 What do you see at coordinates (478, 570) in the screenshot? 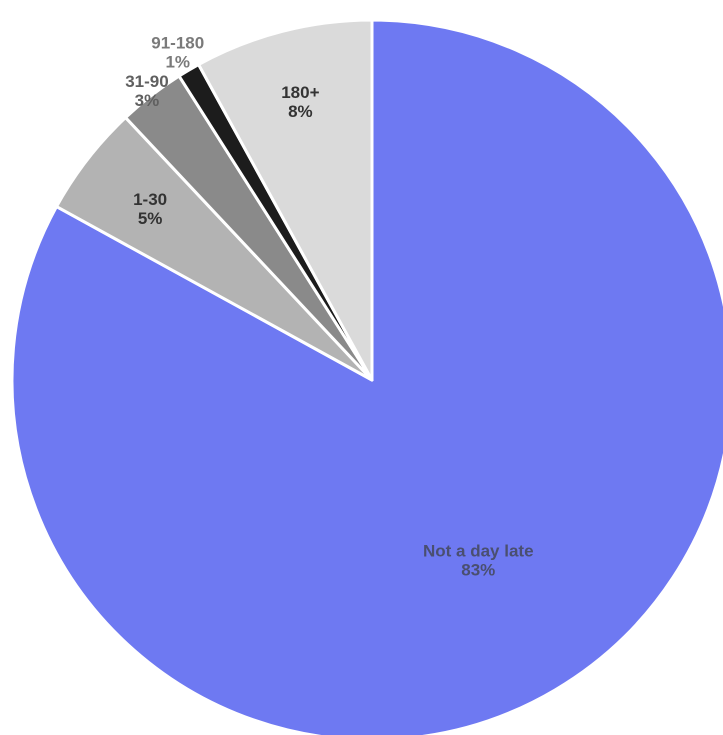
I see `slice-label-value: 83%` at bounding box center [478, 570].